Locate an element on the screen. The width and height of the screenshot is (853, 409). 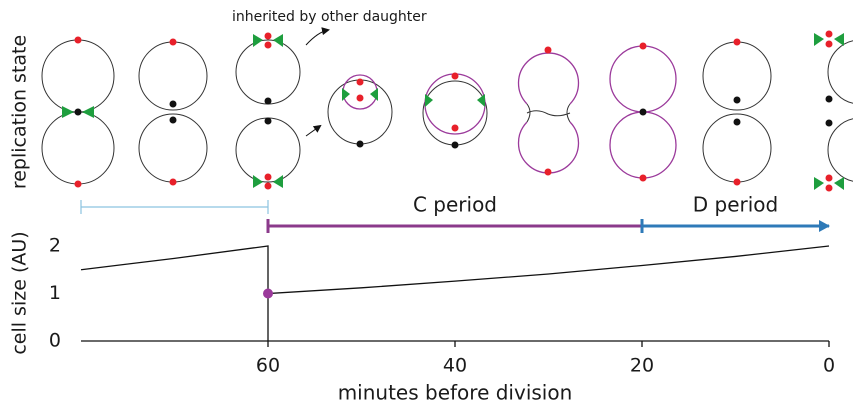
y-tick-label: 1 is located at coordinates (55, 293).